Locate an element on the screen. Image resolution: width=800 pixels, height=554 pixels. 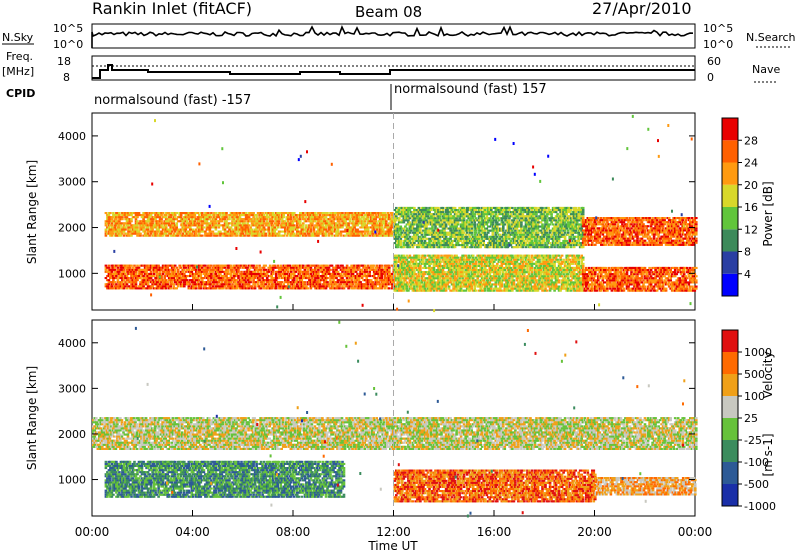
nave-tick-60: 60 is located at coordinates (714, 61).